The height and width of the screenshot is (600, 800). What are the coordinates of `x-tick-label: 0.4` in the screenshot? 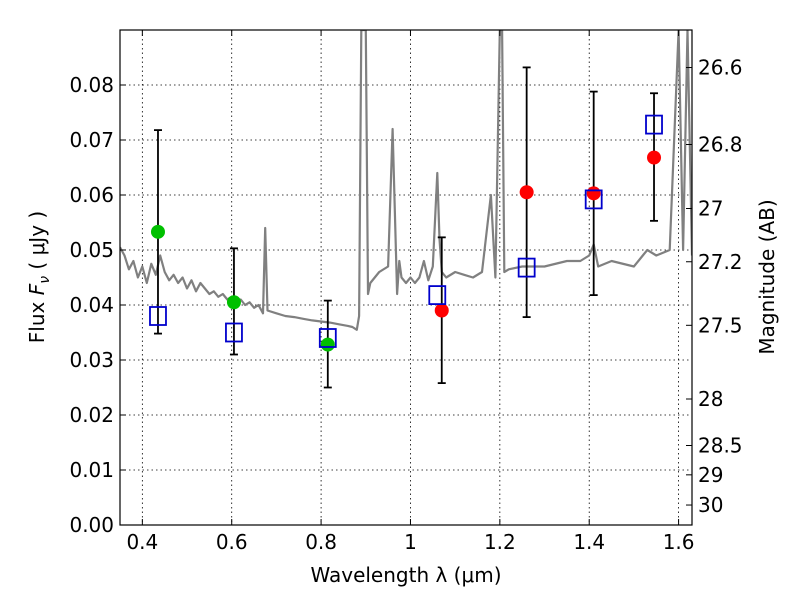 It's located at (142, 542).